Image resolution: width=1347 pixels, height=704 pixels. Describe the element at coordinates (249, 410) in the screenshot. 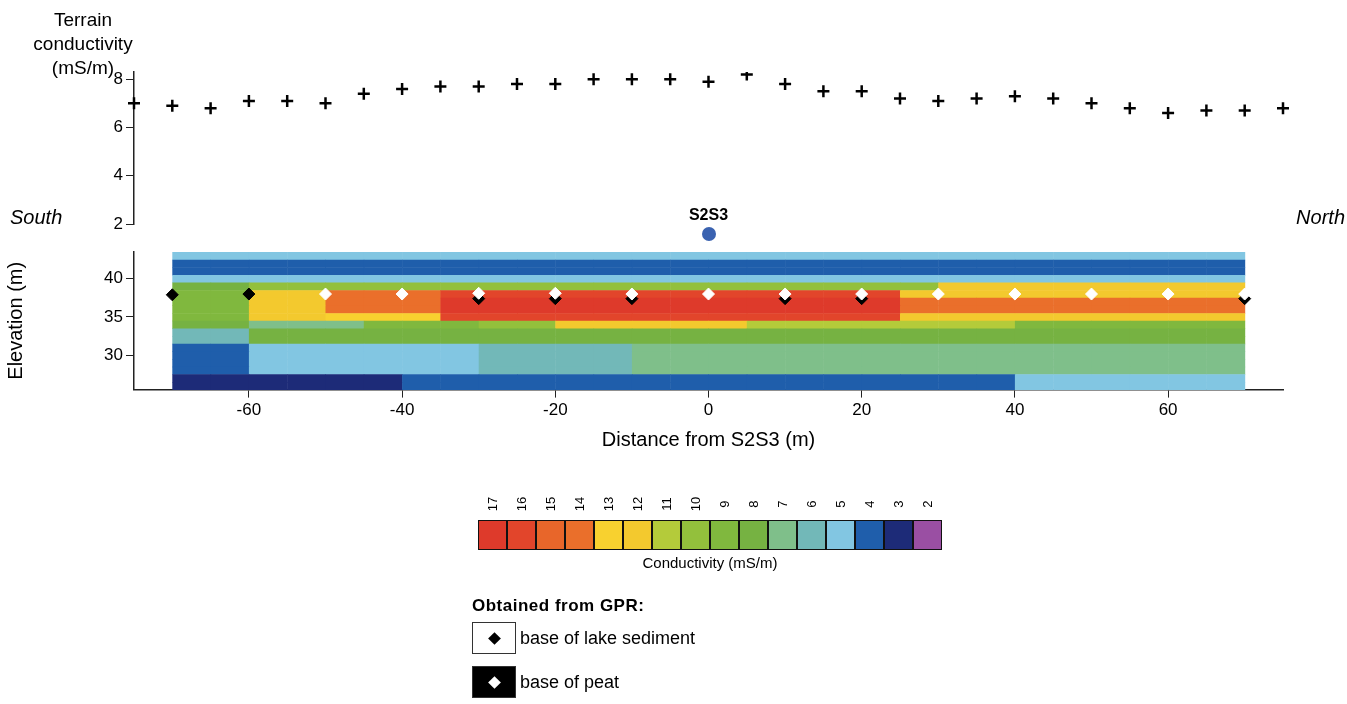

I see `x-tick-label: -60` at that location.